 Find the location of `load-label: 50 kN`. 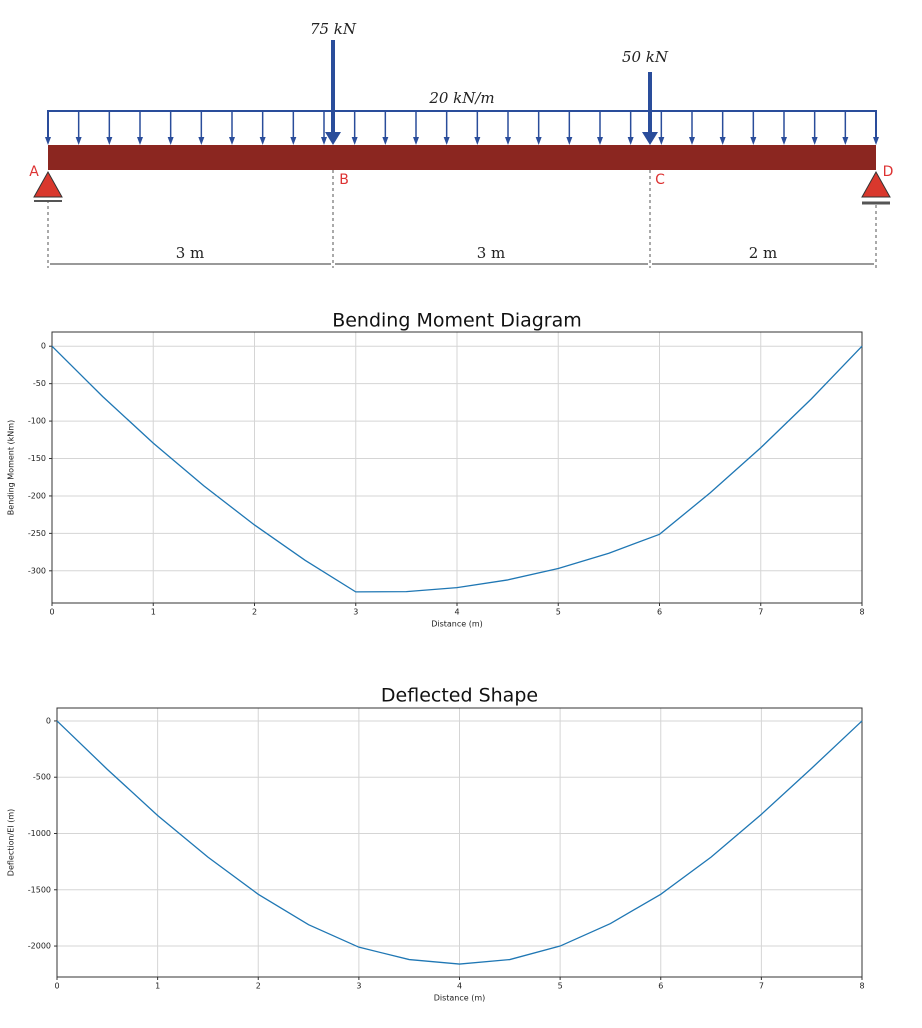

load-label: 50 kN is located at coordinates (645, 57).